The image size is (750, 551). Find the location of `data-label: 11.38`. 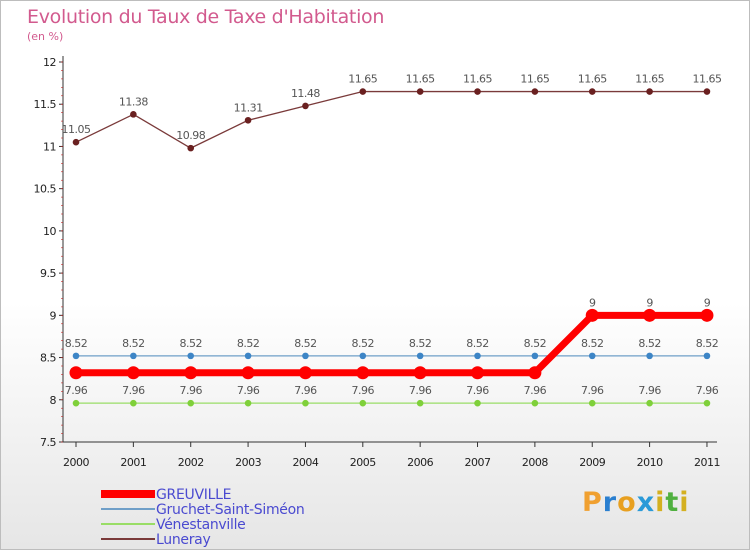

data-label: 11.38 is located at coordinates (133, 101).